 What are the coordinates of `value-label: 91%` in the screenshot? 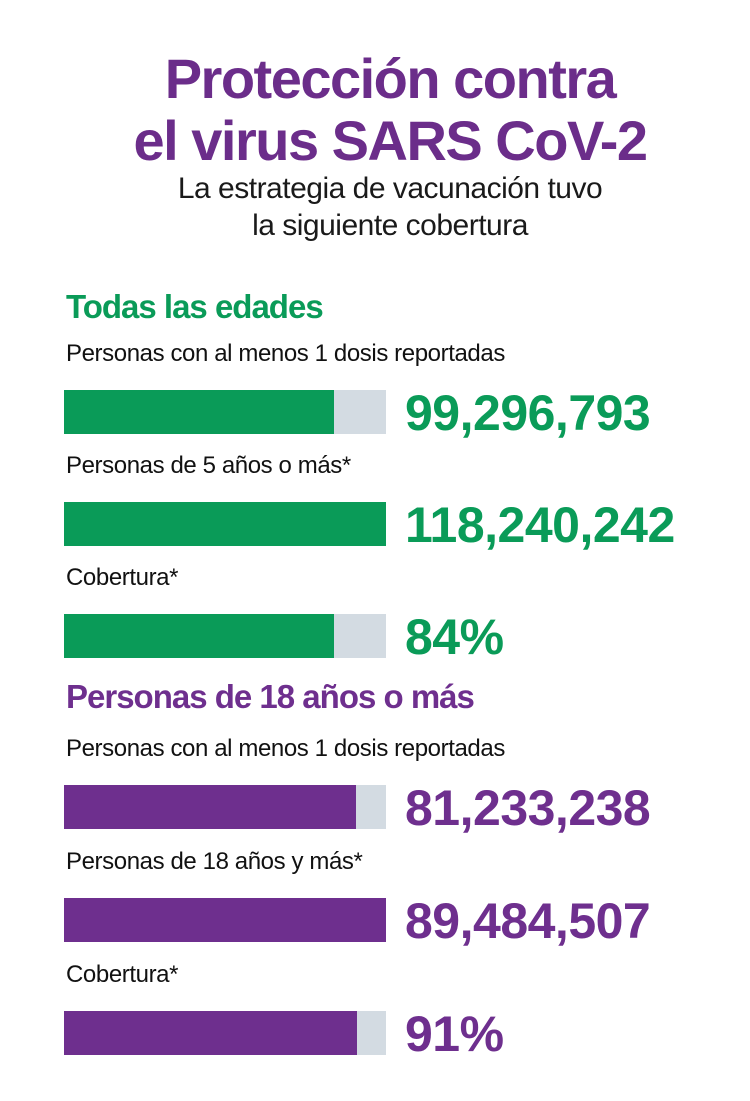 It's located at (454, 1034).